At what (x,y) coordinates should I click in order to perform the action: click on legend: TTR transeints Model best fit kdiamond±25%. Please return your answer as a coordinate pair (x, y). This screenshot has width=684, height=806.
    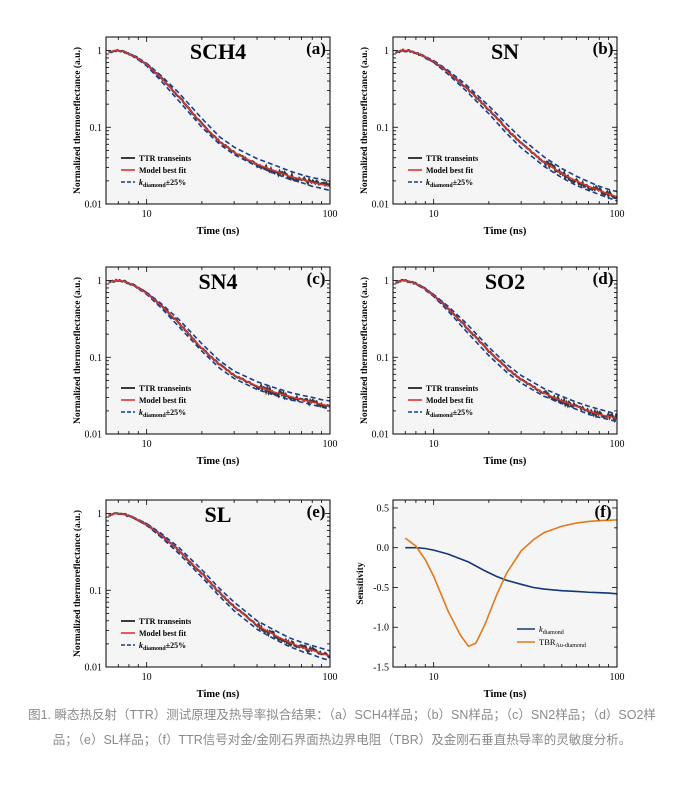
    Looking at the image, I should click on (156, 634).